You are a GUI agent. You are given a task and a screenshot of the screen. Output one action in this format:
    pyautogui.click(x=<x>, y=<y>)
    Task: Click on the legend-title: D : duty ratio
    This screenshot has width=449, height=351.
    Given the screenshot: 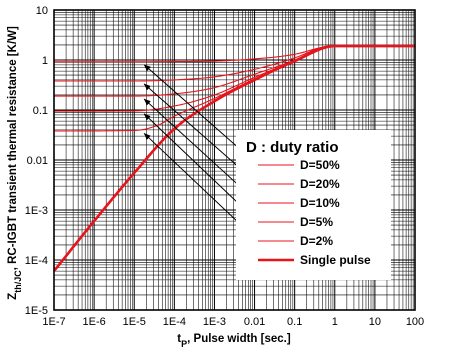 What is the action you would take?
    pyautogui.click(x=292, y=147)
    